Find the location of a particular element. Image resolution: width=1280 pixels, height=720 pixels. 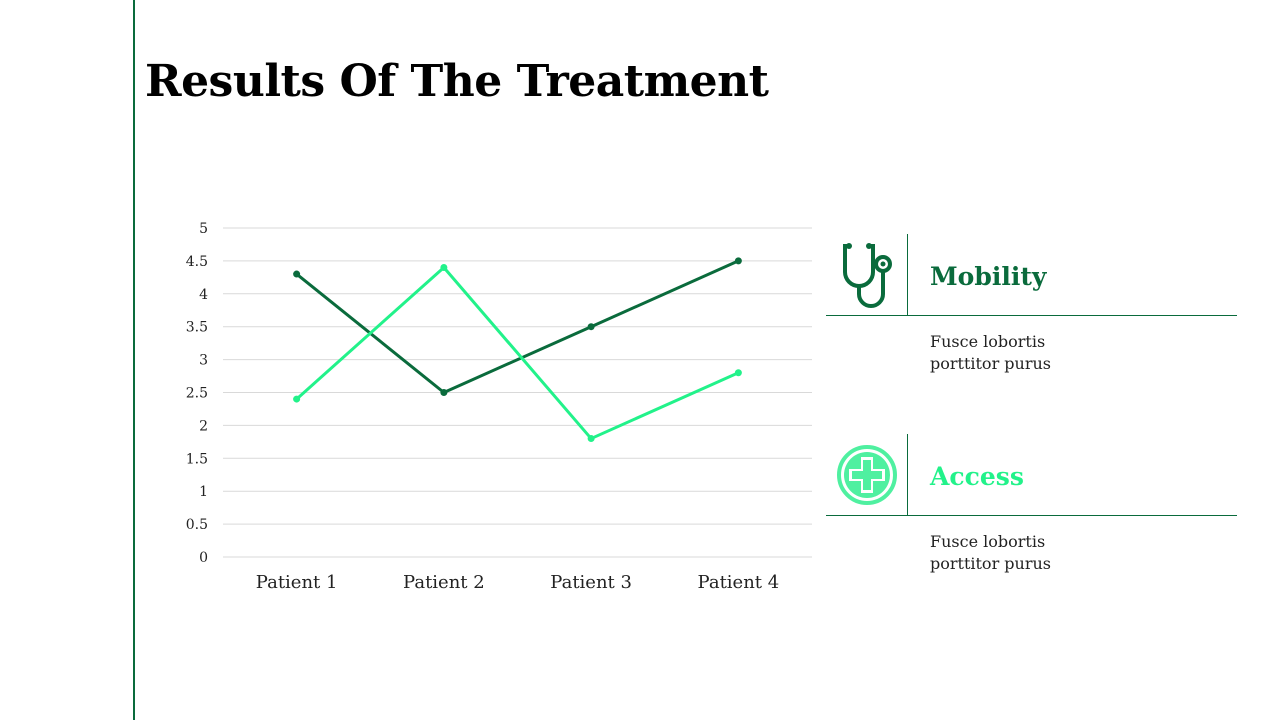

chart-series is located at coordinates (517, 350).